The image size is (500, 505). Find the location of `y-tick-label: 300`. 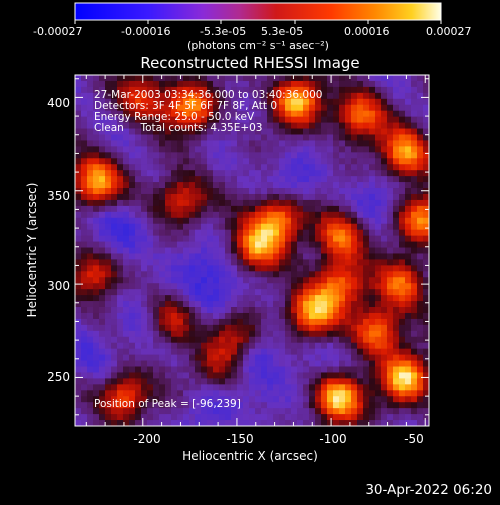

y-tick-label: 300 is located at coordinates (58, 286).